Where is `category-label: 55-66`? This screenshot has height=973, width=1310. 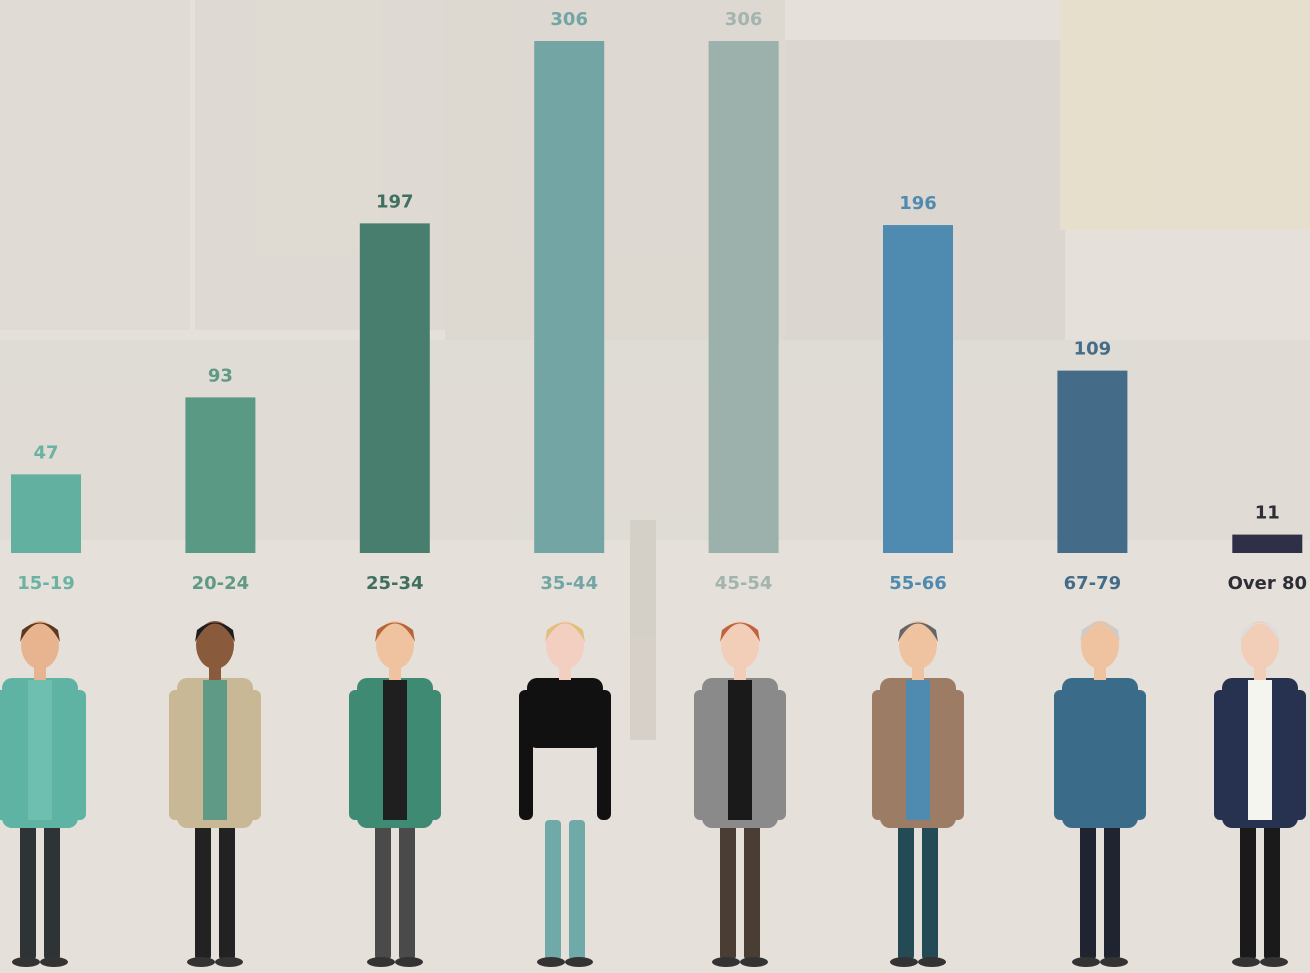 category-label: 55-66 is located at coordinates (918, 583).